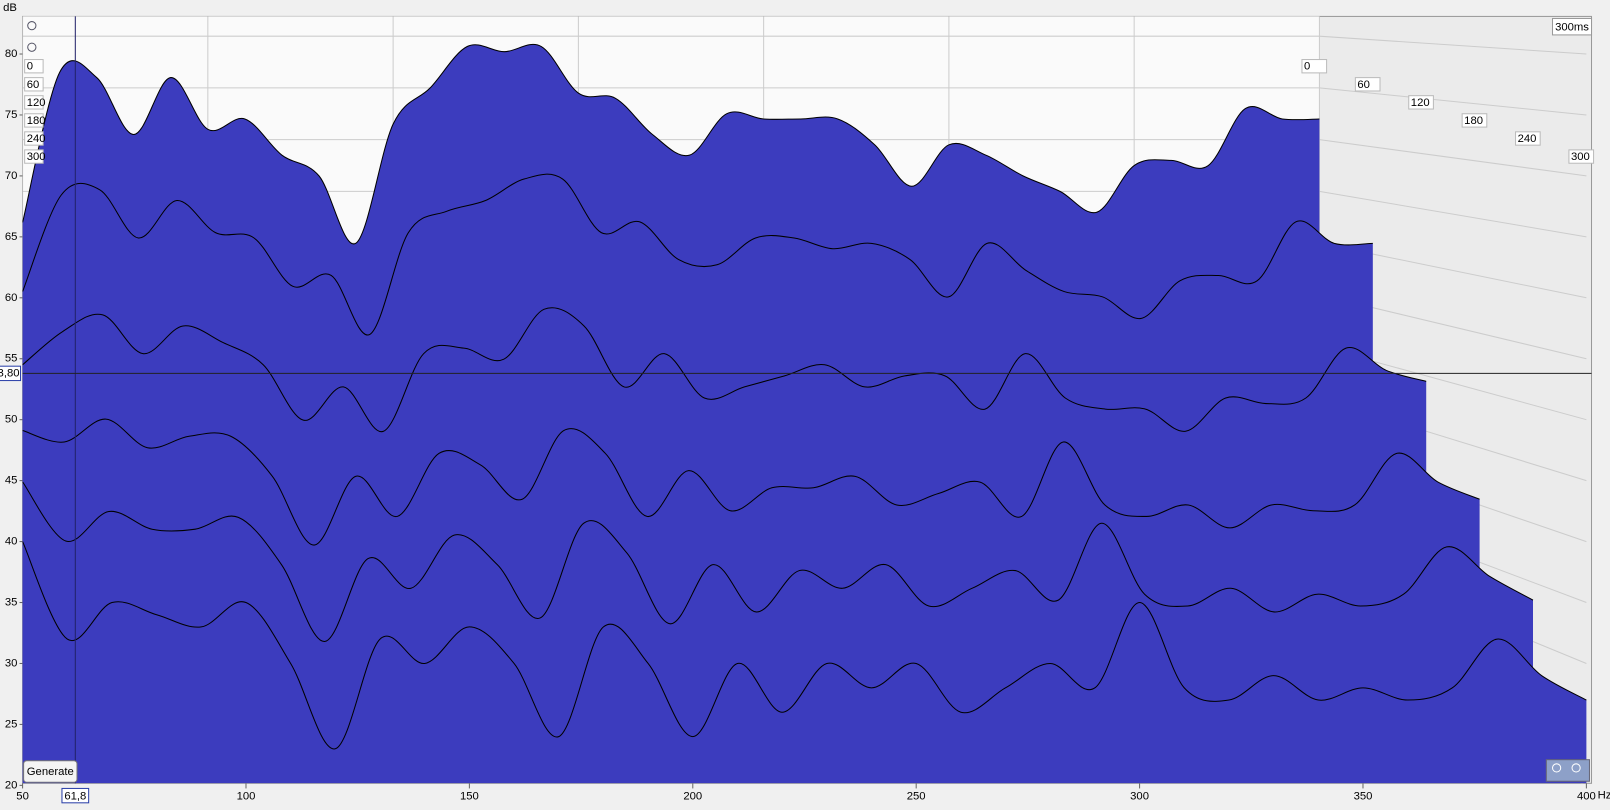 This screenshot has width=1610, height=810. Describe the element at coordinates (11, 54) in the screenshot. I see `y-tick-label: 80` at that location.